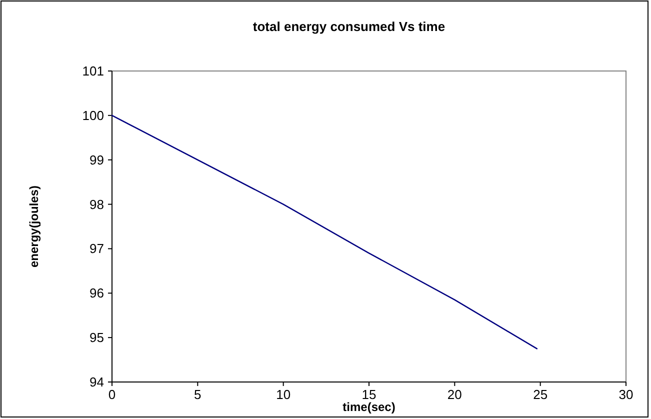  I want to click on y-tick-label: 100, so click(93, 115).